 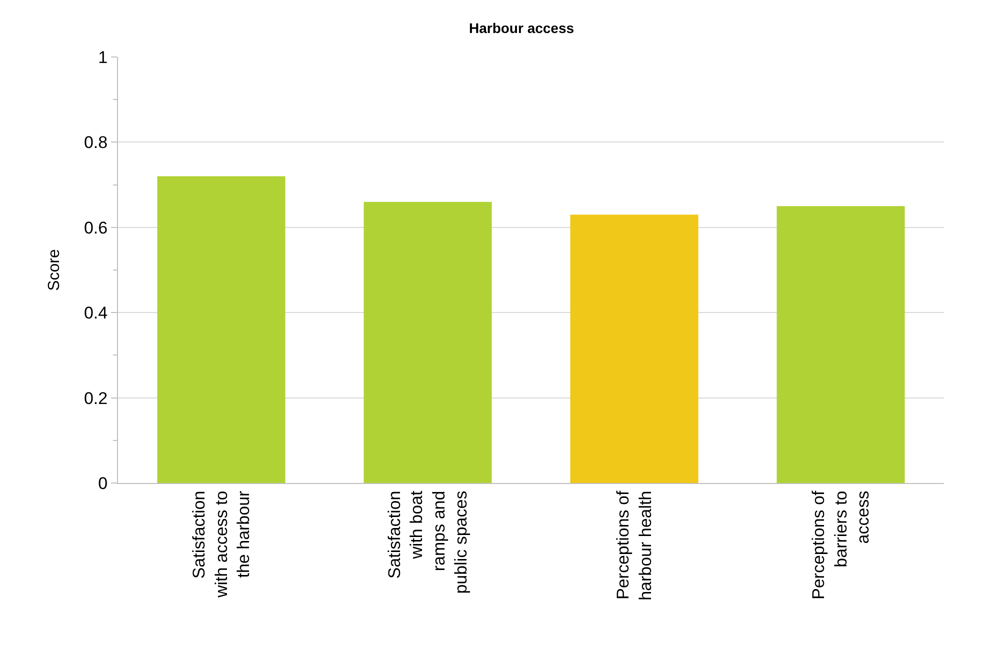 I want to click on y-tick-label: 0.8, so click(x=96, y=142).